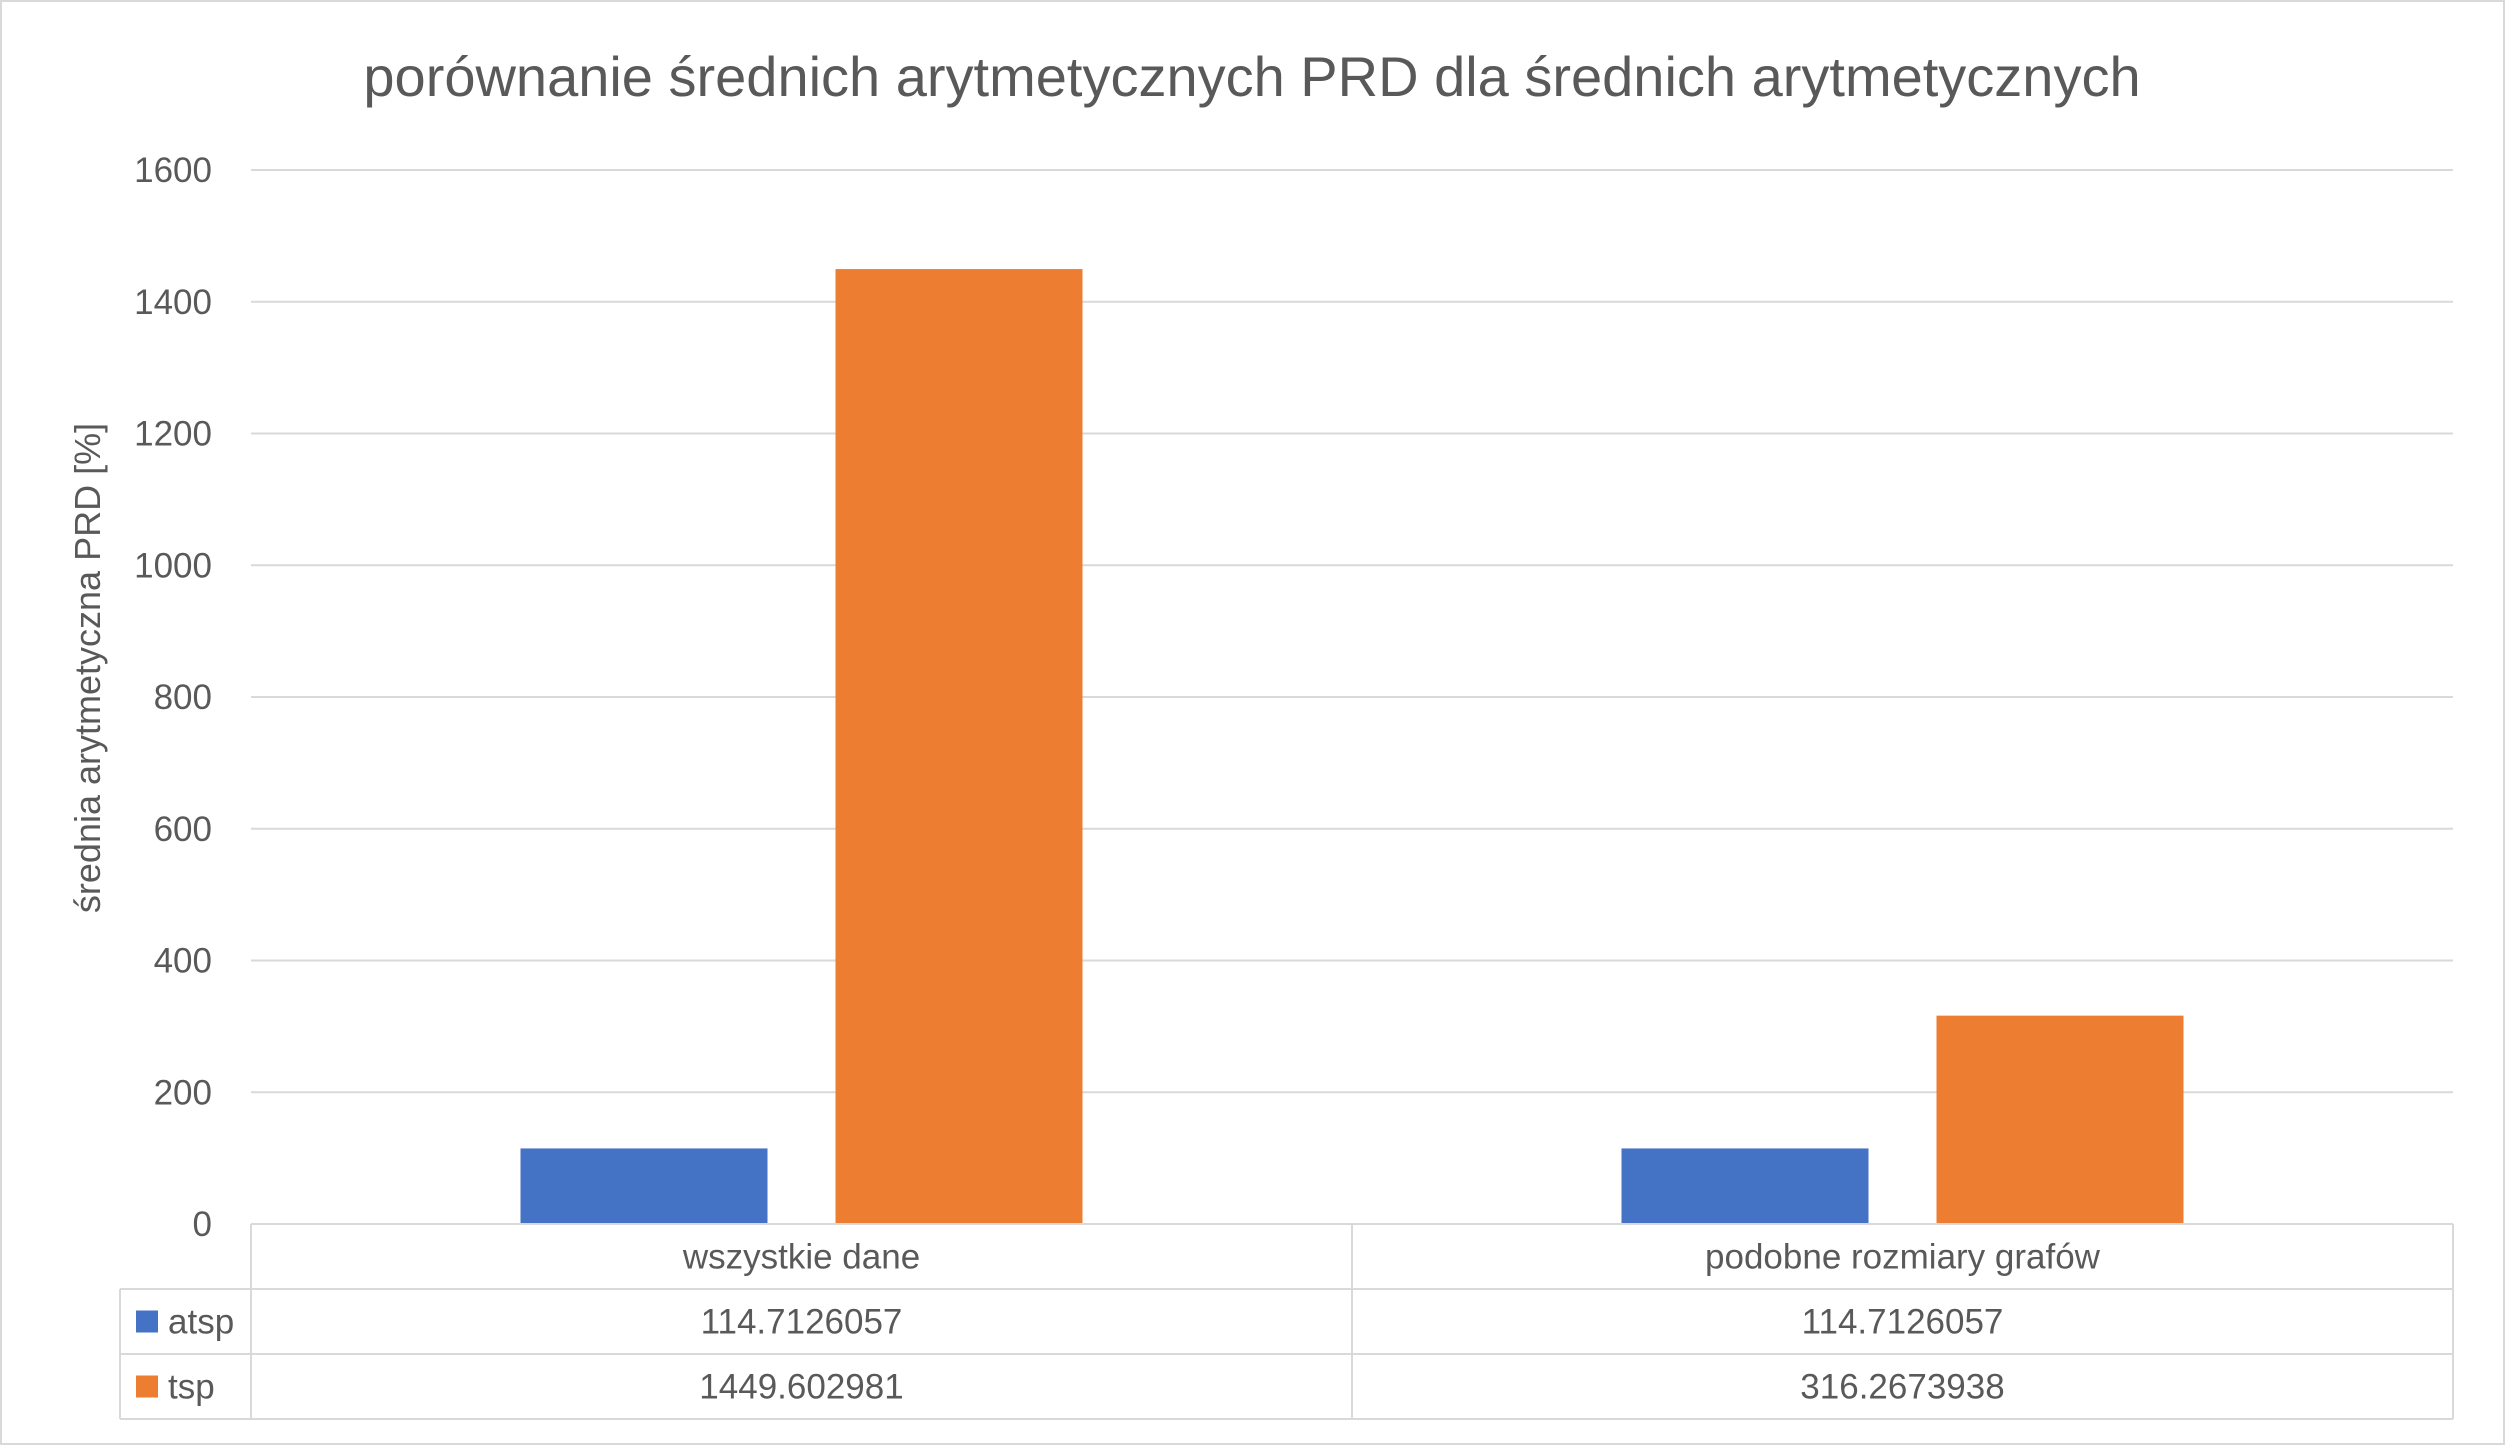 Image resolution: width=2505 pixels, height=1445 pixels. I want to click on y-axis-ticks: 0 200 400 600 800 1000 1200 1400 1600, so click(173, 697).